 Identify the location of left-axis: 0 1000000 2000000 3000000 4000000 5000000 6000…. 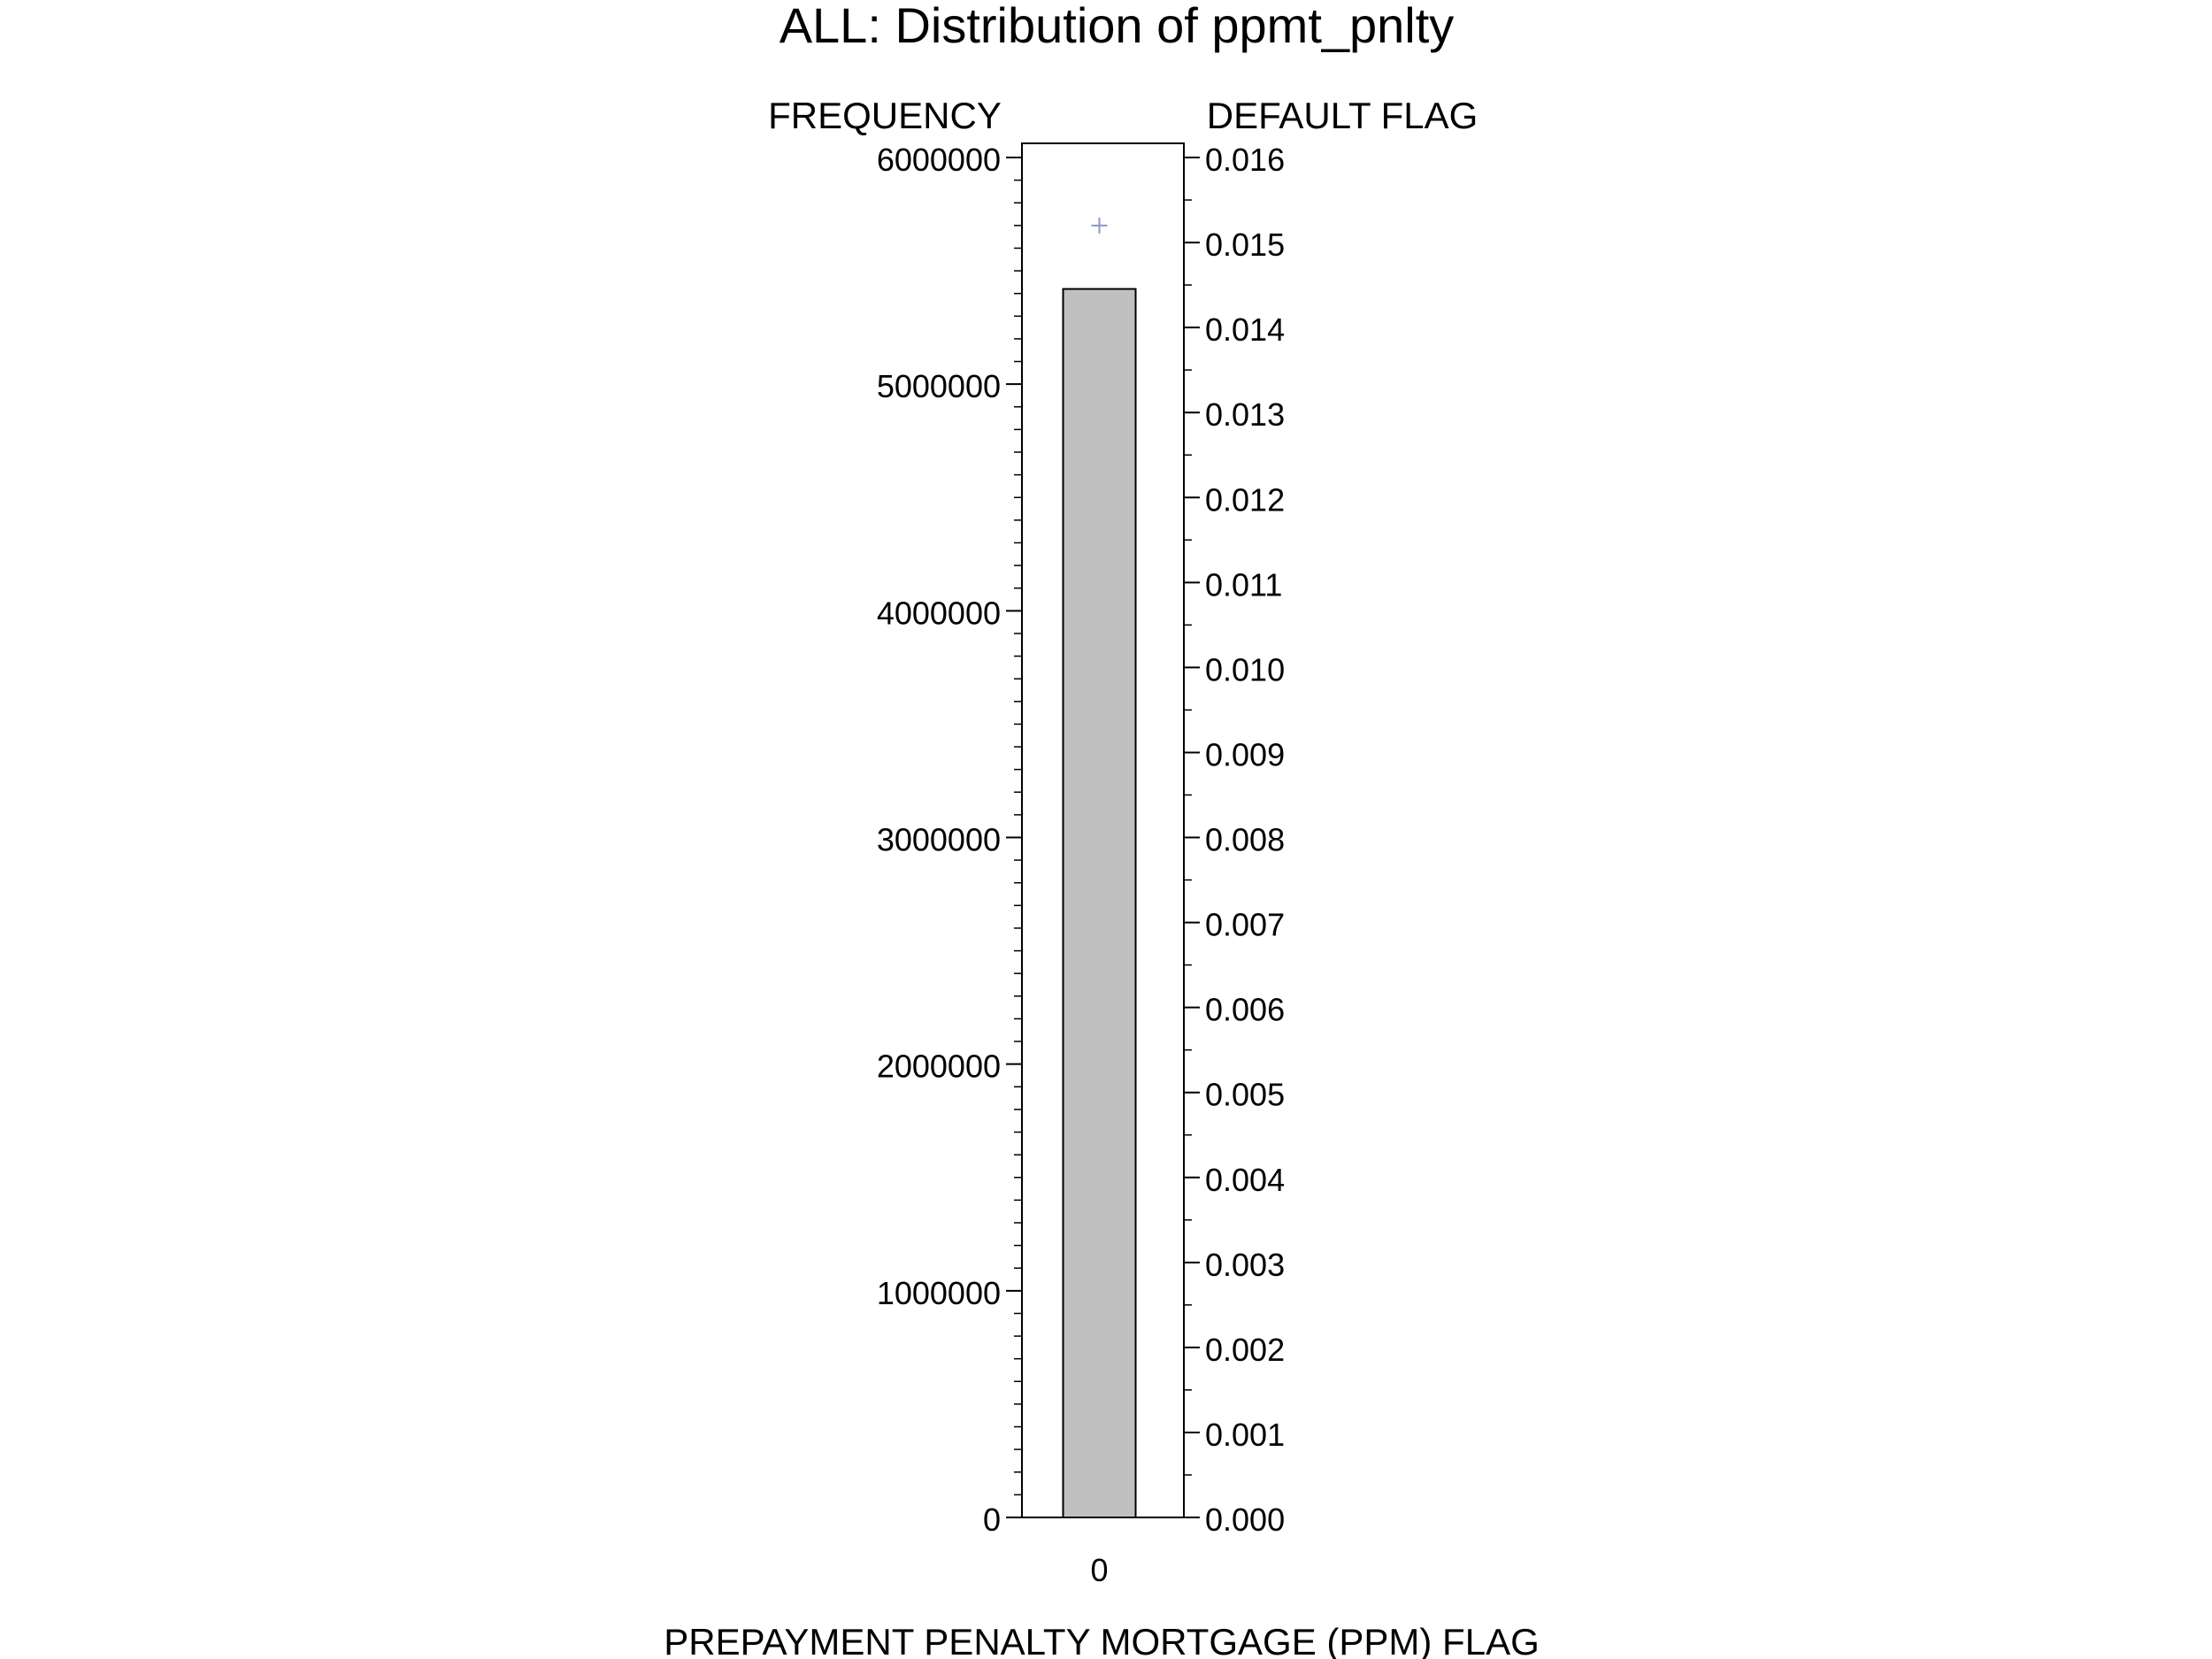
(949, 840).